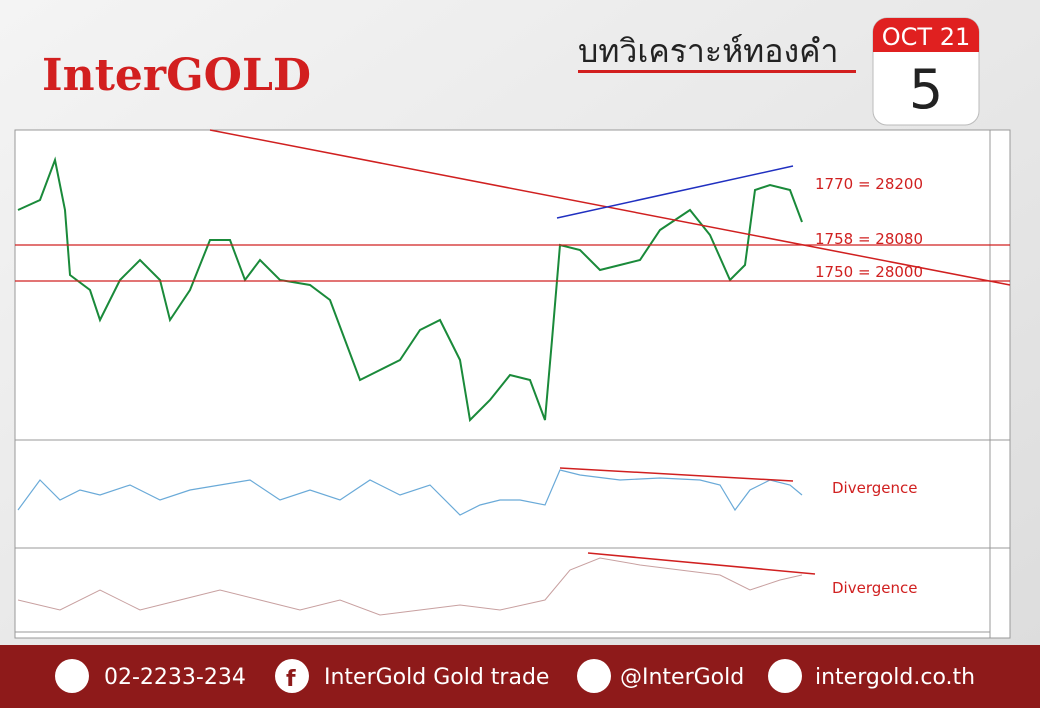  What do you see at coordinates (410, 492) in the screenshot?
I see `rsi-line` at bounding box center [410, 492].